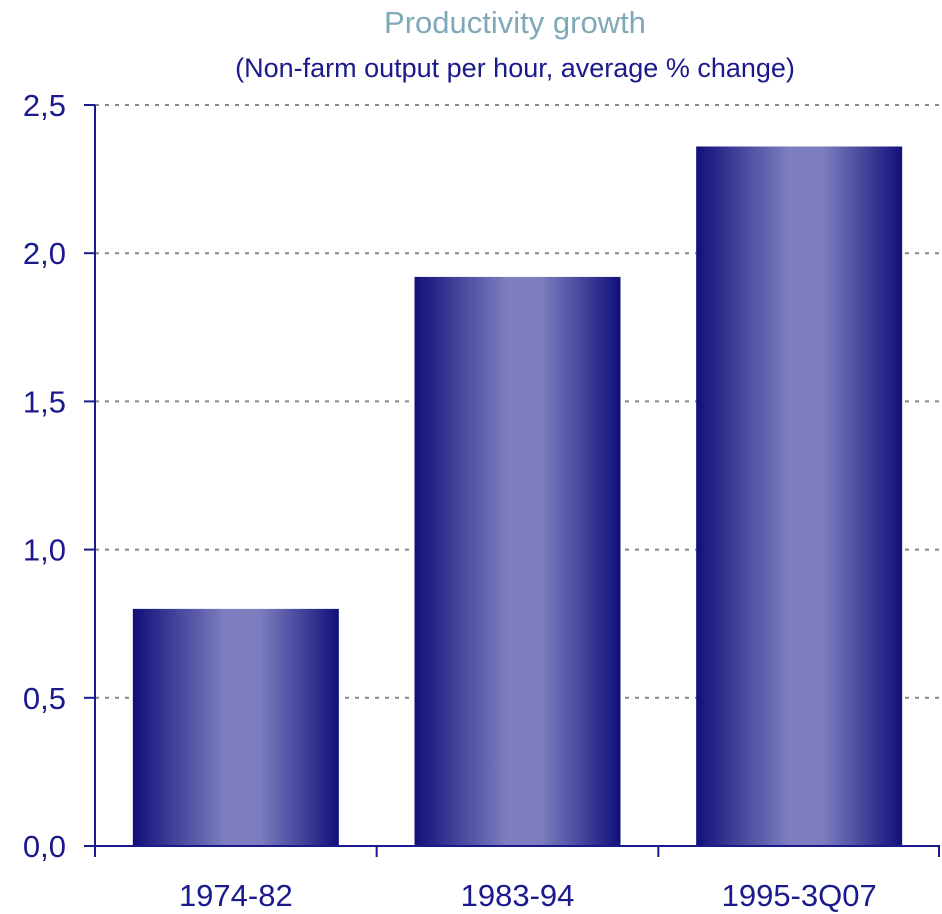  Describe the element at coordinates (44, 698) in the screenshot. I see `y-tick-label: 0,5` at that location.